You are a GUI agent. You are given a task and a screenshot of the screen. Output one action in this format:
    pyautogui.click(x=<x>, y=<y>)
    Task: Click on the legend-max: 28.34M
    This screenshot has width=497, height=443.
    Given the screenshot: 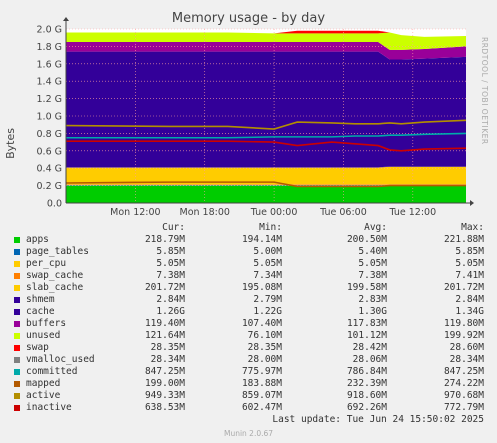 What is the action you would take?
    pyautogui.click(x=466, y=359)
    